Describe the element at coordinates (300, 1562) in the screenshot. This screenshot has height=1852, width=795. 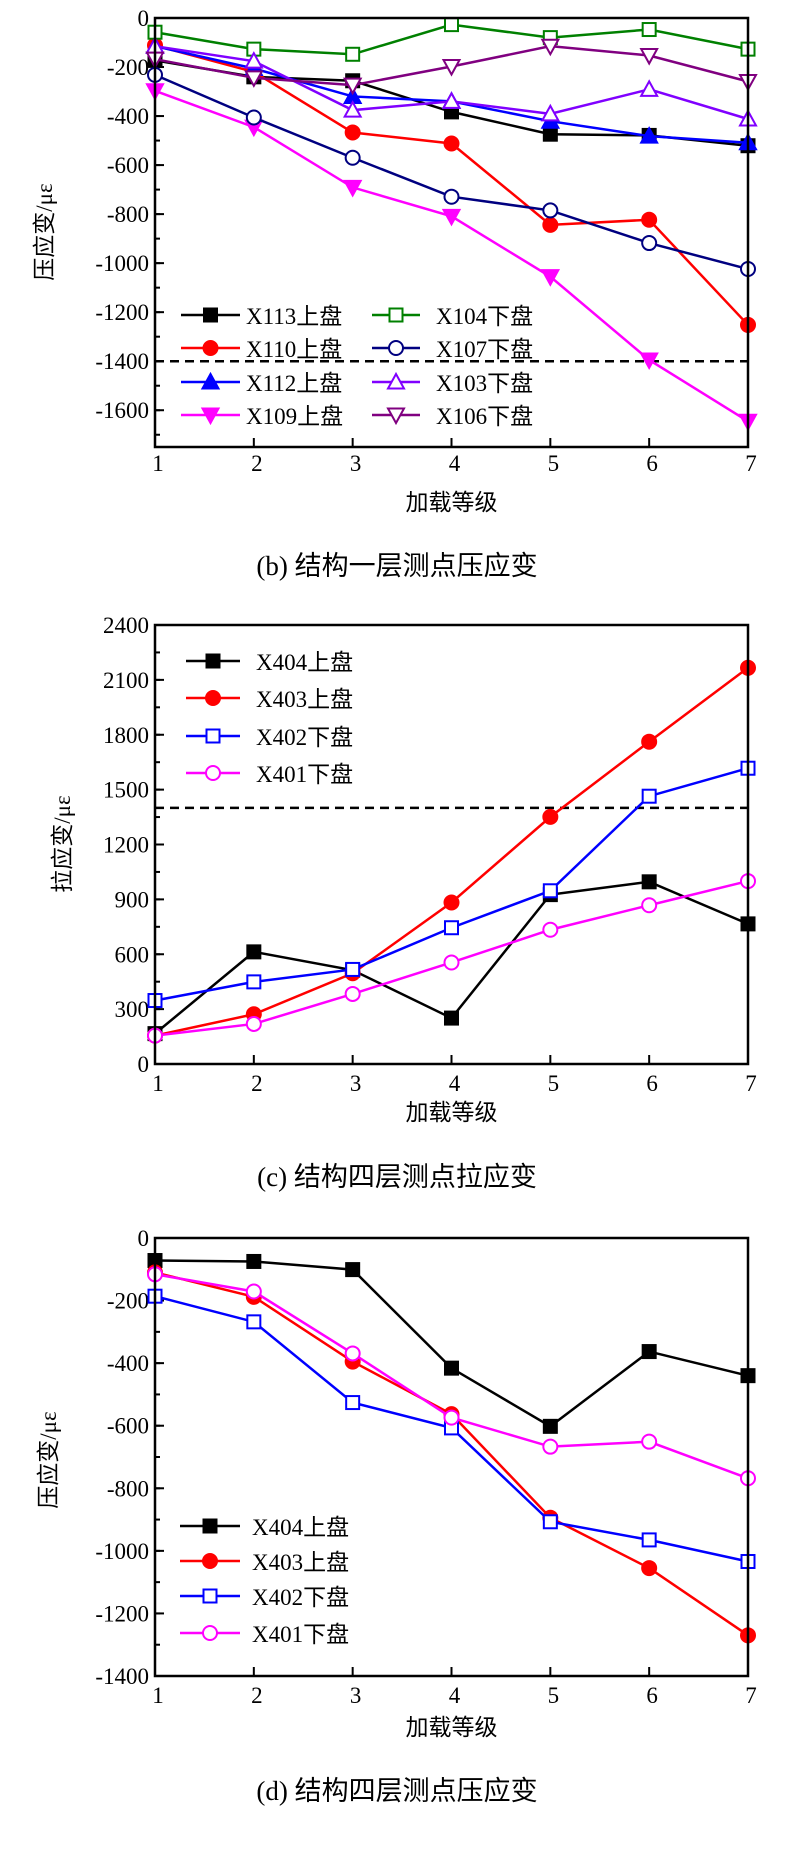
I see `legend-label: X403上盘` at that location.